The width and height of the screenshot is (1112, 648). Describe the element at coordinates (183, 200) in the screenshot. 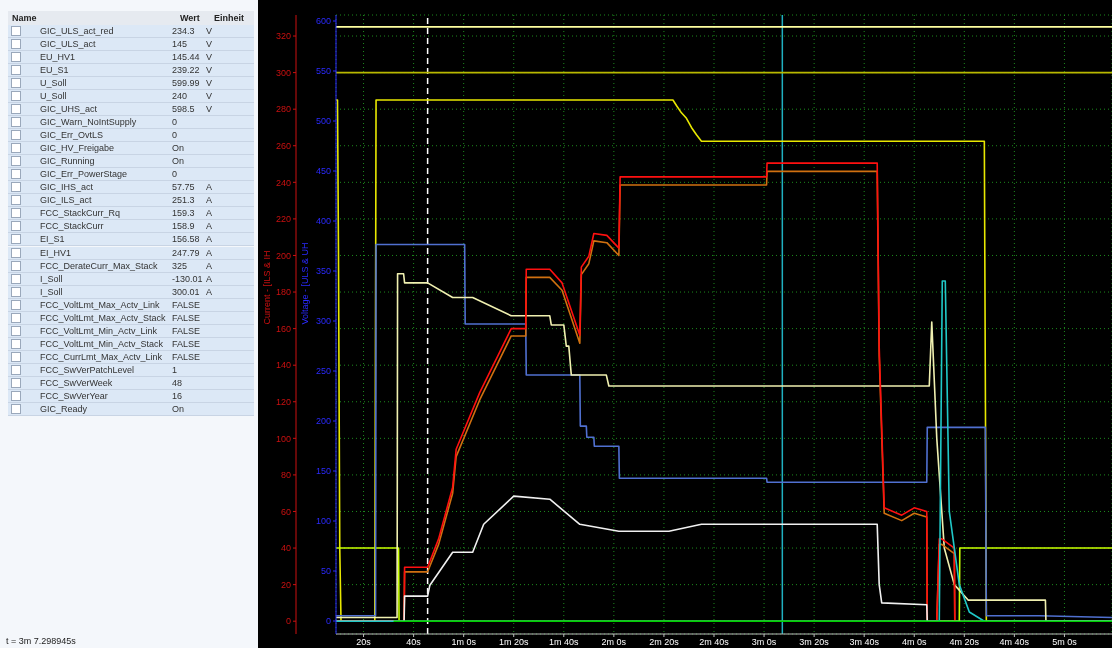

I see `text: 251.3` at that location.